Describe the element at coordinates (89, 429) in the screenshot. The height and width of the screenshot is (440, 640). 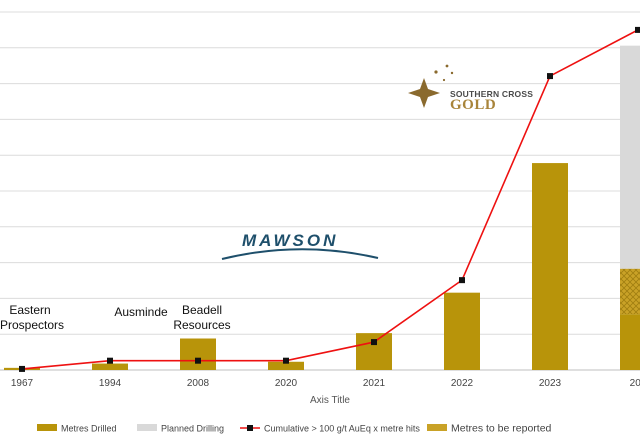
I see `legend-label: Metres Drilled` at that location.